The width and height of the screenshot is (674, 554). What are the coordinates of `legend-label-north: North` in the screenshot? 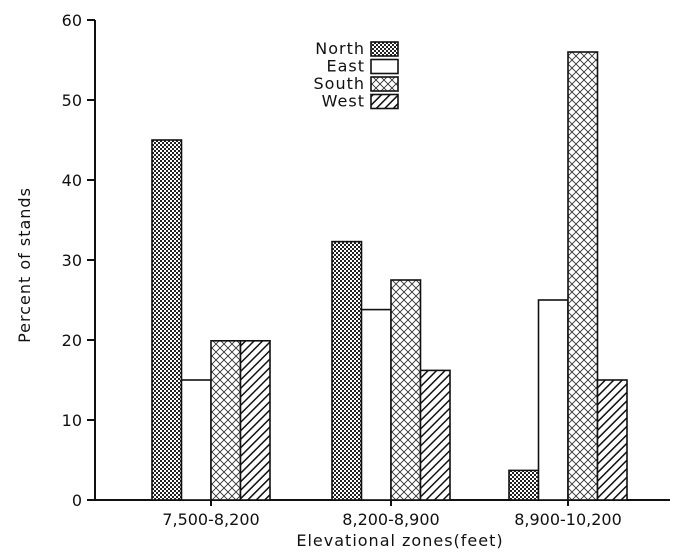 It's located at (340, 48).